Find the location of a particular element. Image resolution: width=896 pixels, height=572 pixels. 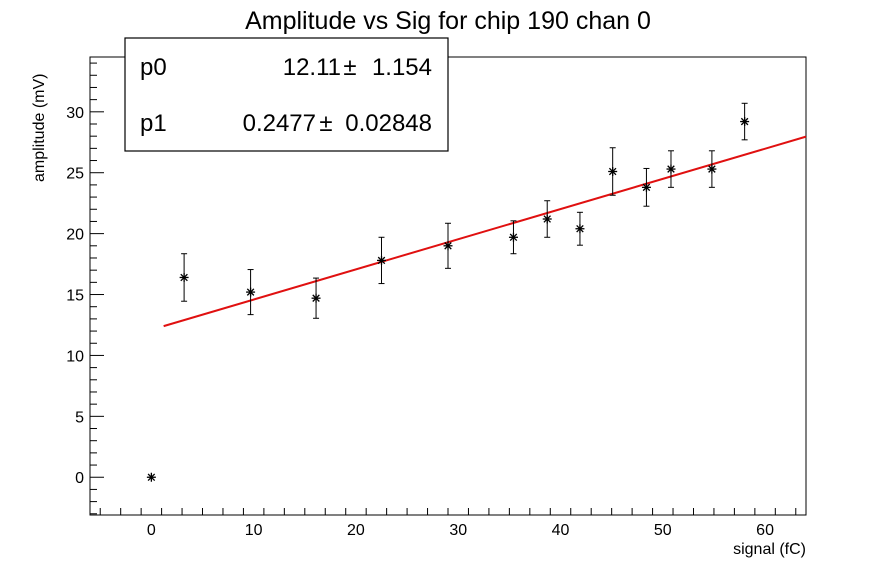

y-tick-label: 25 is located at coordinates (75, 174).